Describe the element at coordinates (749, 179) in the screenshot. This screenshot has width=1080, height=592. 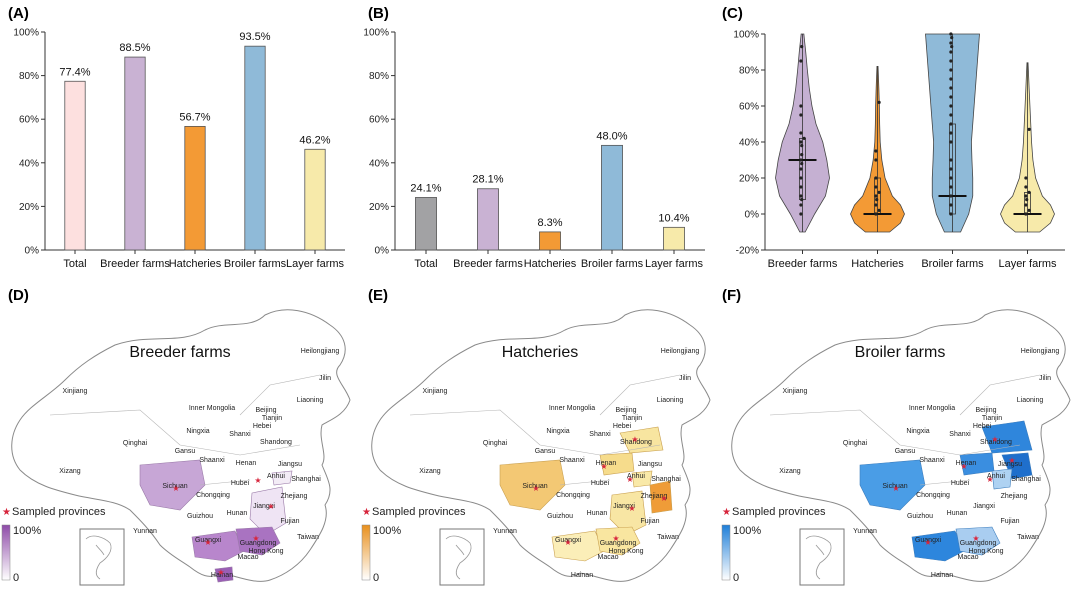
I see `y-tick-label: 20%` at that location.